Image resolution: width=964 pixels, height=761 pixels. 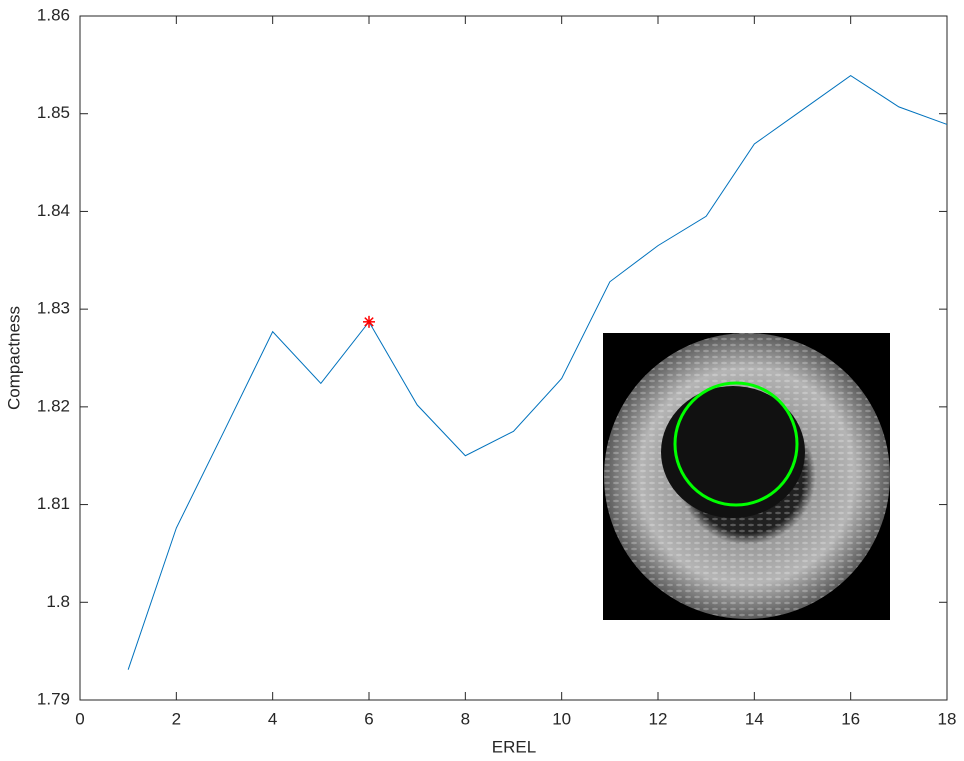 I want to click on marker-stroke, so click(x=369, y=322).